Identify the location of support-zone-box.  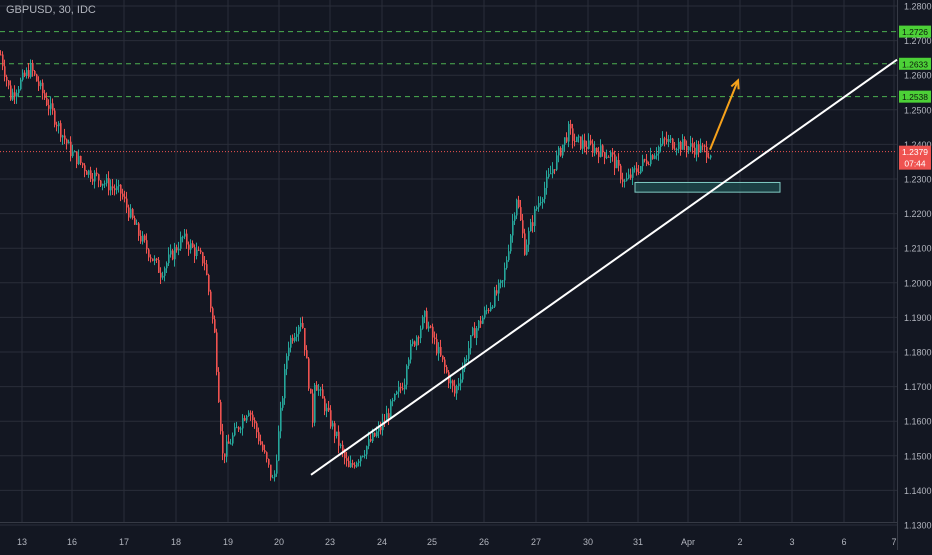
(707, 187).